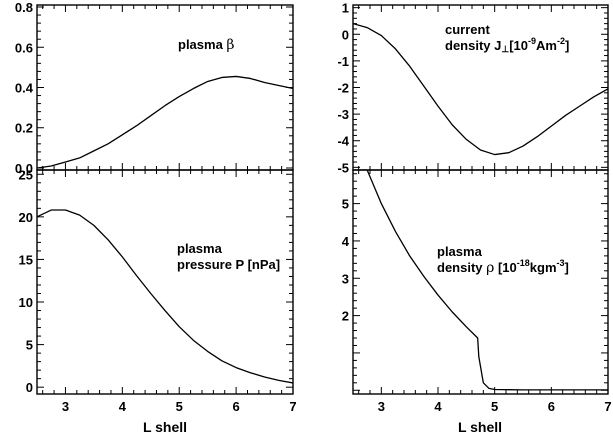 This screenshot has width=613, height=439. Describe the element at coordinates (346, 241) in the screenshot. I see `density-ytick-label: 4` at that location.